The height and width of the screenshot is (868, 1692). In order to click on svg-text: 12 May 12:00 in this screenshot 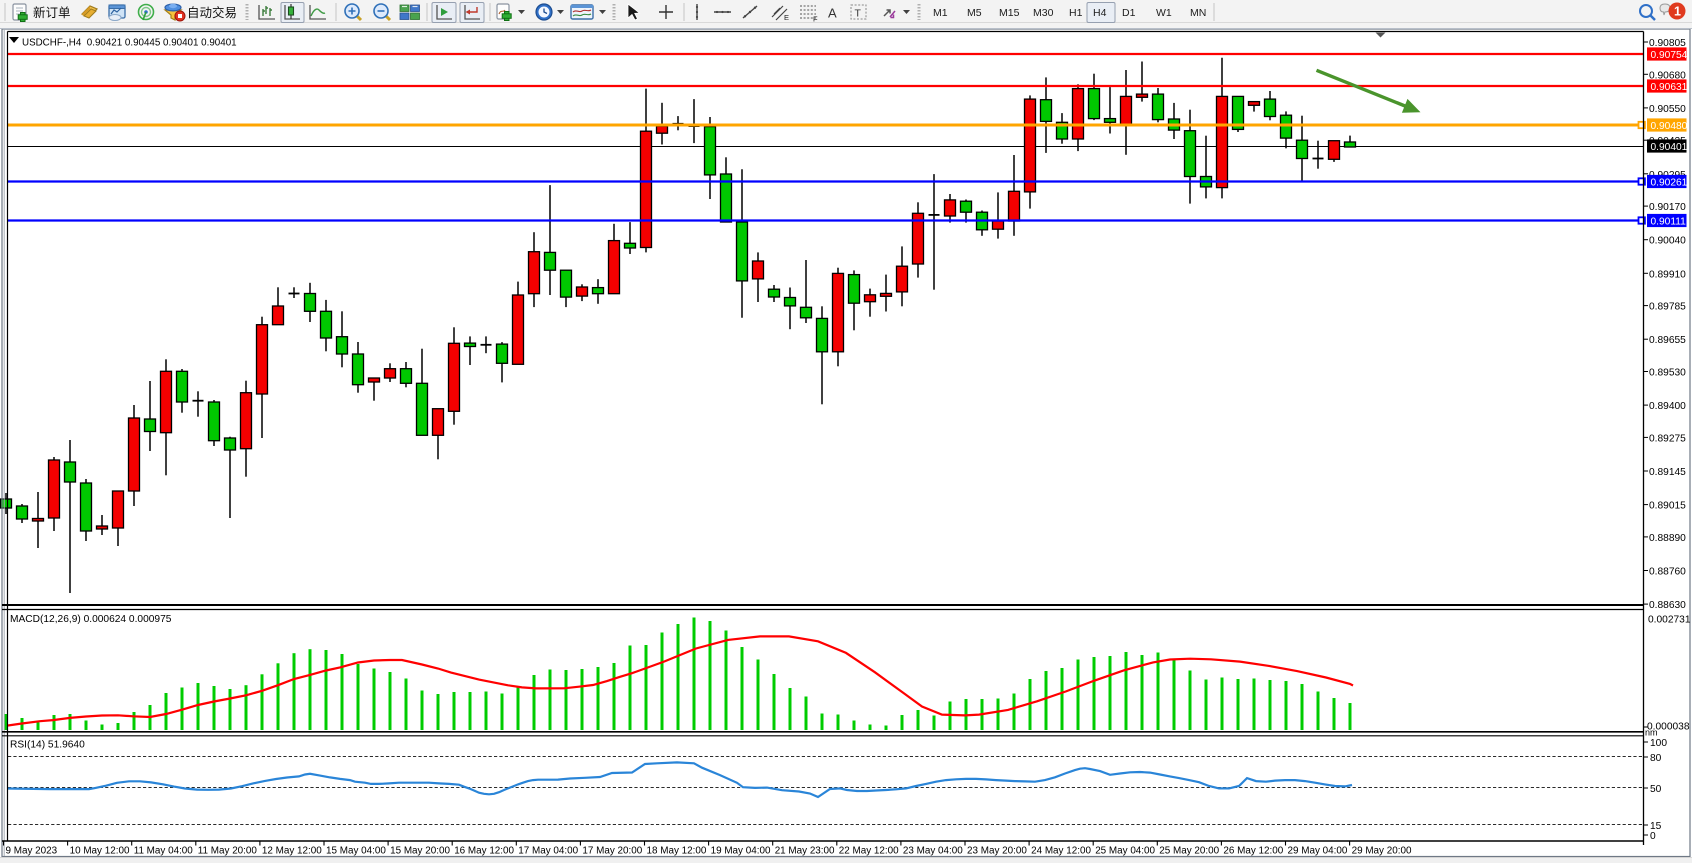, I will do `click(292, 851)`.